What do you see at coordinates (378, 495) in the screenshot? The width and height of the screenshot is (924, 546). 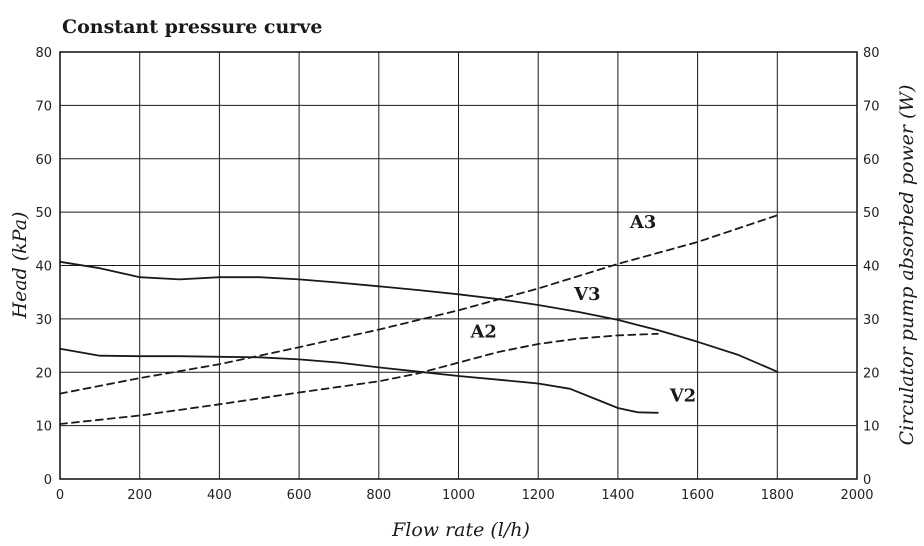 I see `x-tick-label: 800` at bounding box center [378, 495].